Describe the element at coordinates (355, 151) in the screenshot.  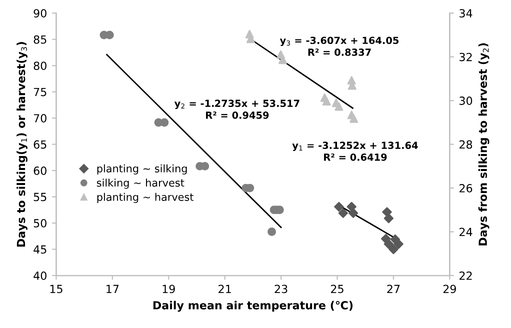
I see `annotation: y$_{1}$ = -3.1252x + 131.64 R² = 0.6419` at that location.